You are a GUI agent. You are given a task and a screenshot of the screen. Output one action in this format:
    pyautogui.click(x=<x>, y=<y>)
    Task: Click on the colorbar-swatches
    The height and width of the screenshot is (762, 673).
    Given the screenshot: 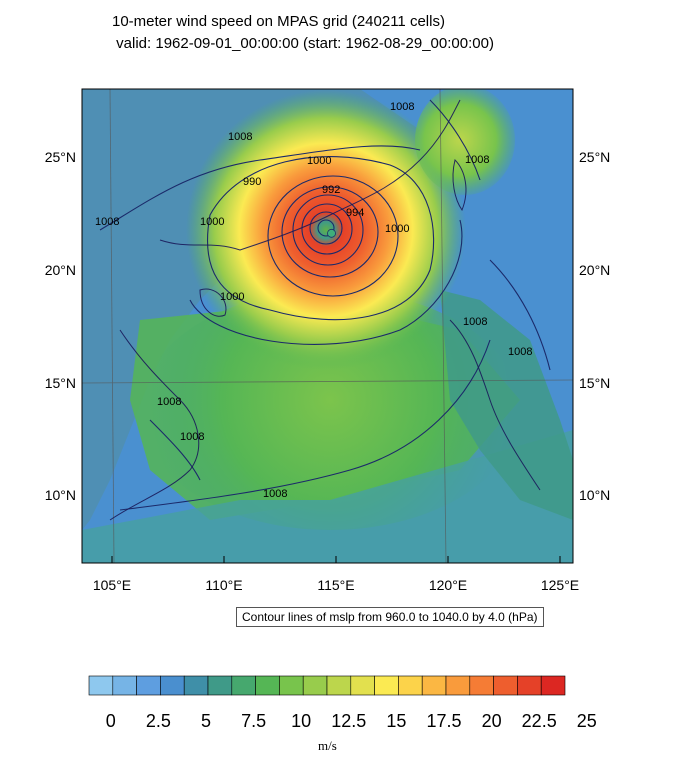 What is the action you would take?
    pyautogui.click(x=327, y=685)
    